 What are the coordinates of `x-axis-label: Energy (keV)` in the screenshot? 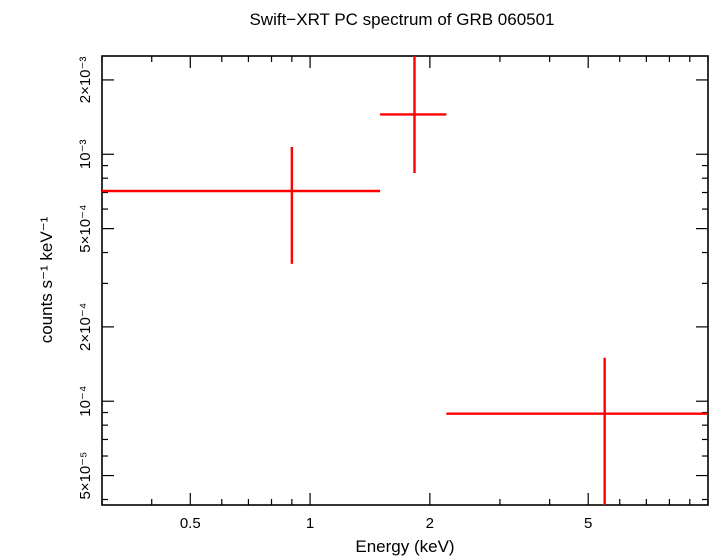 It's located at (404, 546).